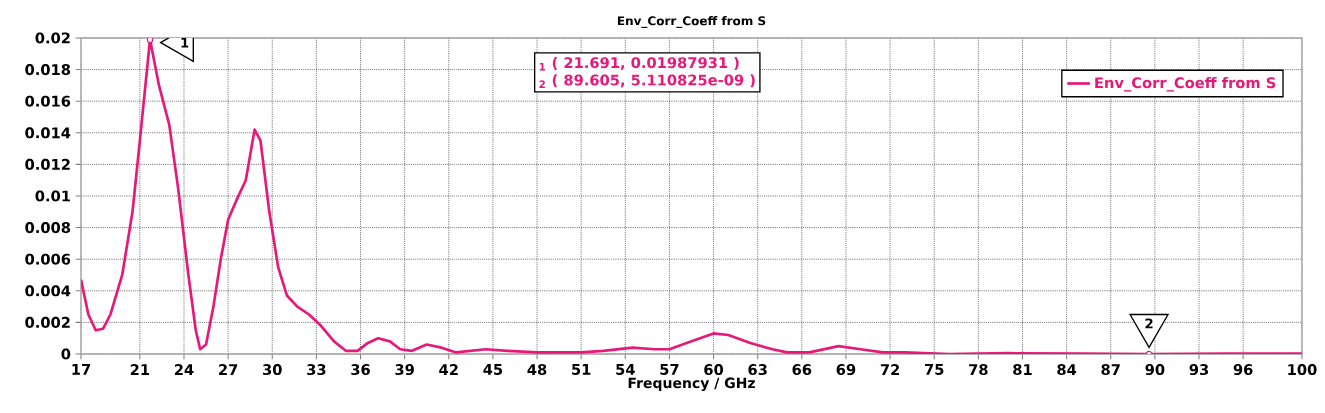 This screenshot has height=413, width=1325. Describe the element at coordinates (846, 370) in the screenshot. I see `x-tick-label: 69` at that location.